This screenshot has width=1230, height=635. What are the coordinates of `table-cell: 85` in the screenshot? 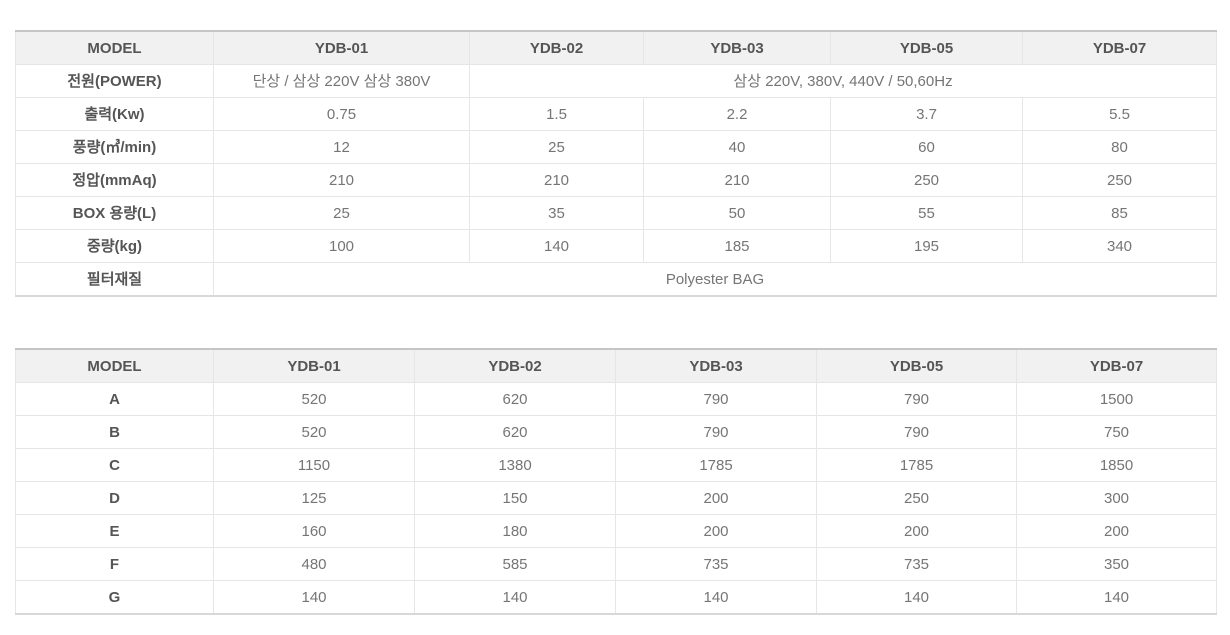 It's located at (1119, 213).